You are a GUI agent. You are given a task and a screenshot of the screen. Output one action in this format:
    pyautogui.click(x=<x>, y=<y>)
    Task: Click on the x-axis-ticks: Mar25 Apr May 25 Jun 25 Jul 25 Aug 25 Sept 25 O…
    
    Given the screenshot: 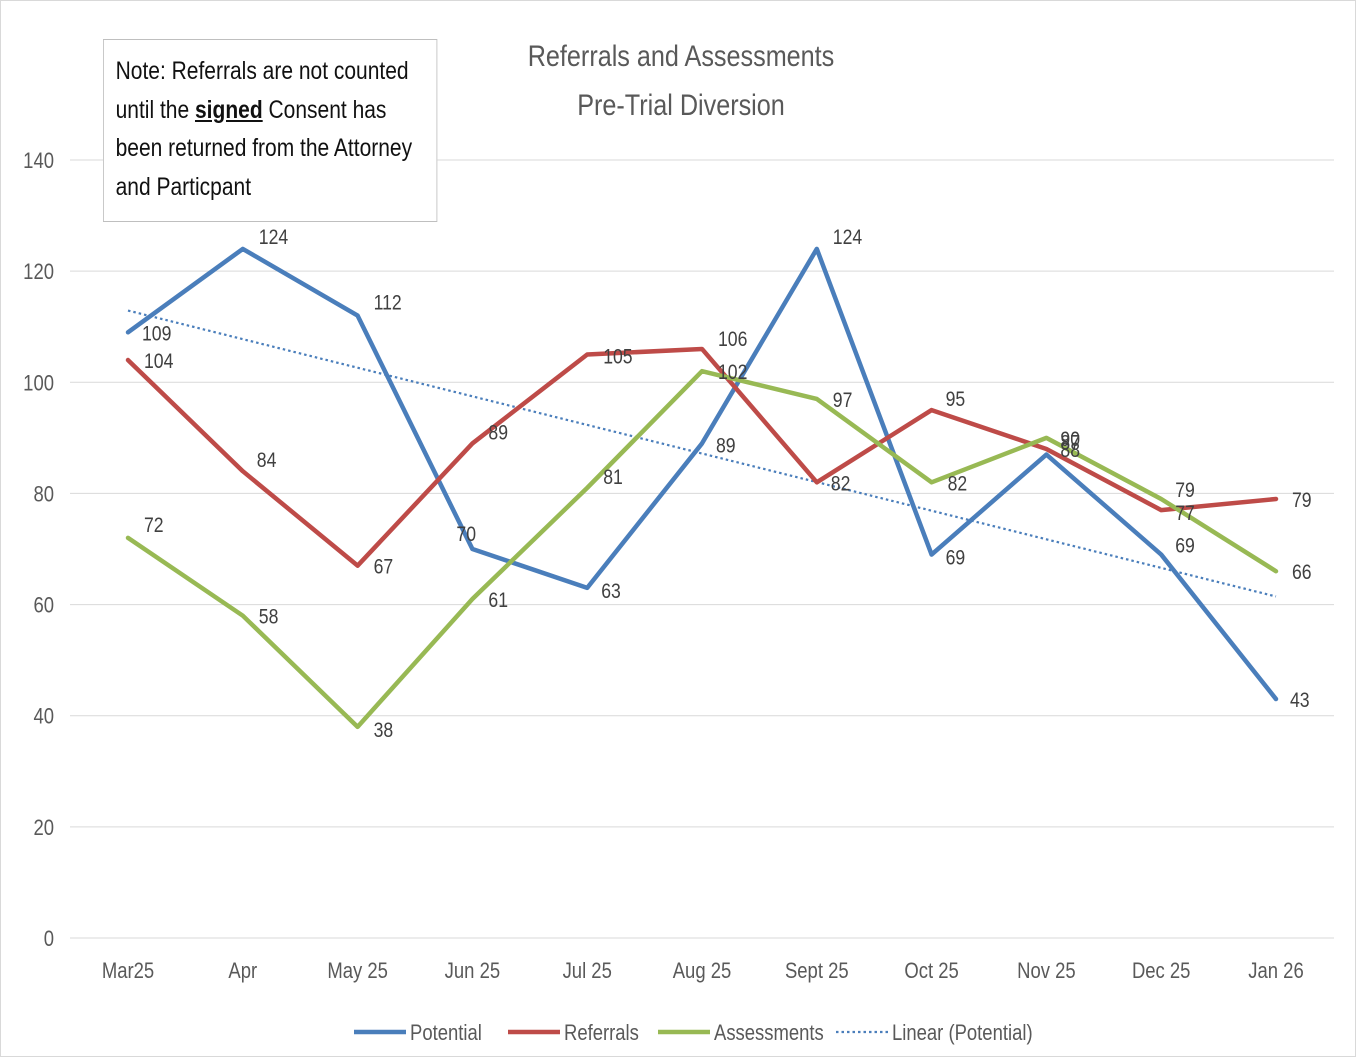 What is the action you would take?
    pyautogui.click(x=703, y=972)
    